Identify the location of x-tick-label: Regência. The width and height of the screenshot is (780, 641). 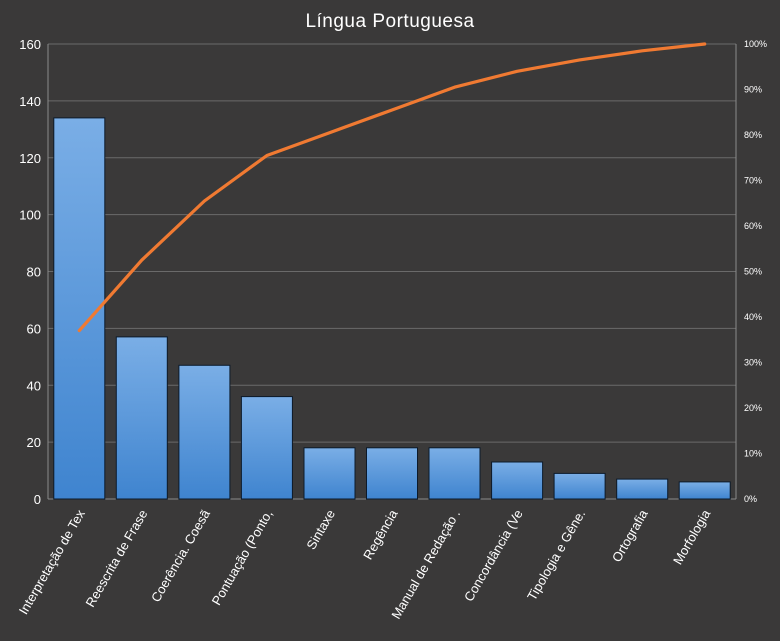
(380, 534).